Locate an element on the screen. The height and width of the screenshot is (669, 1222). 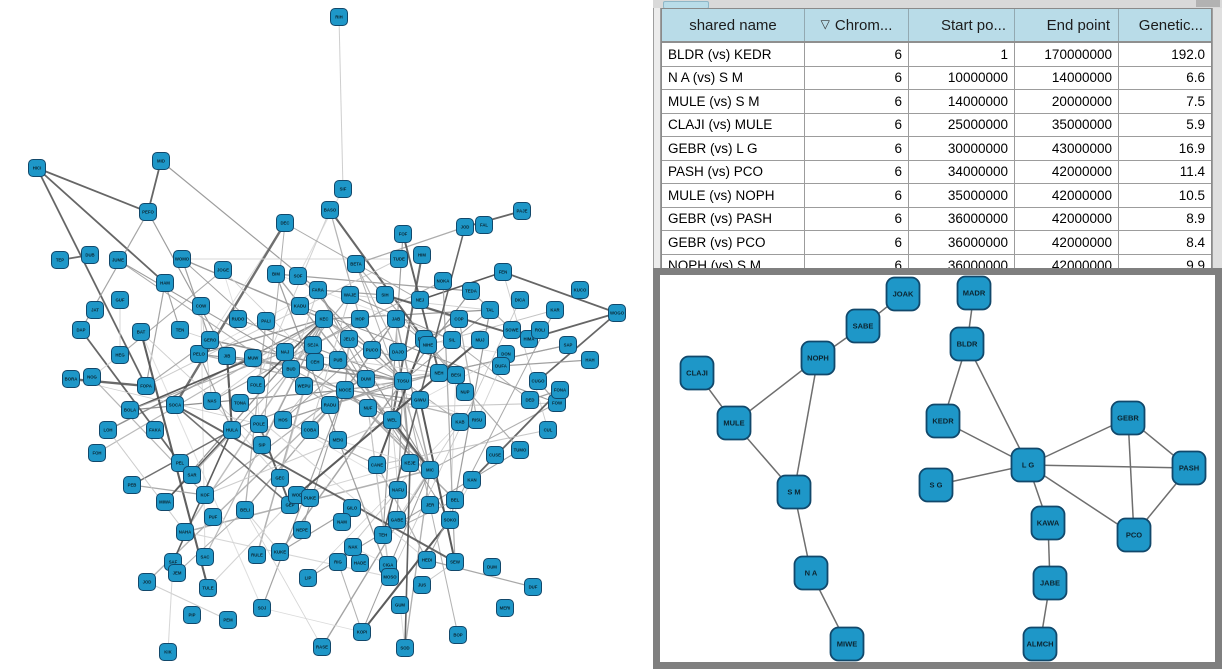
network-node: SIL is located at coordinates (452, 340).